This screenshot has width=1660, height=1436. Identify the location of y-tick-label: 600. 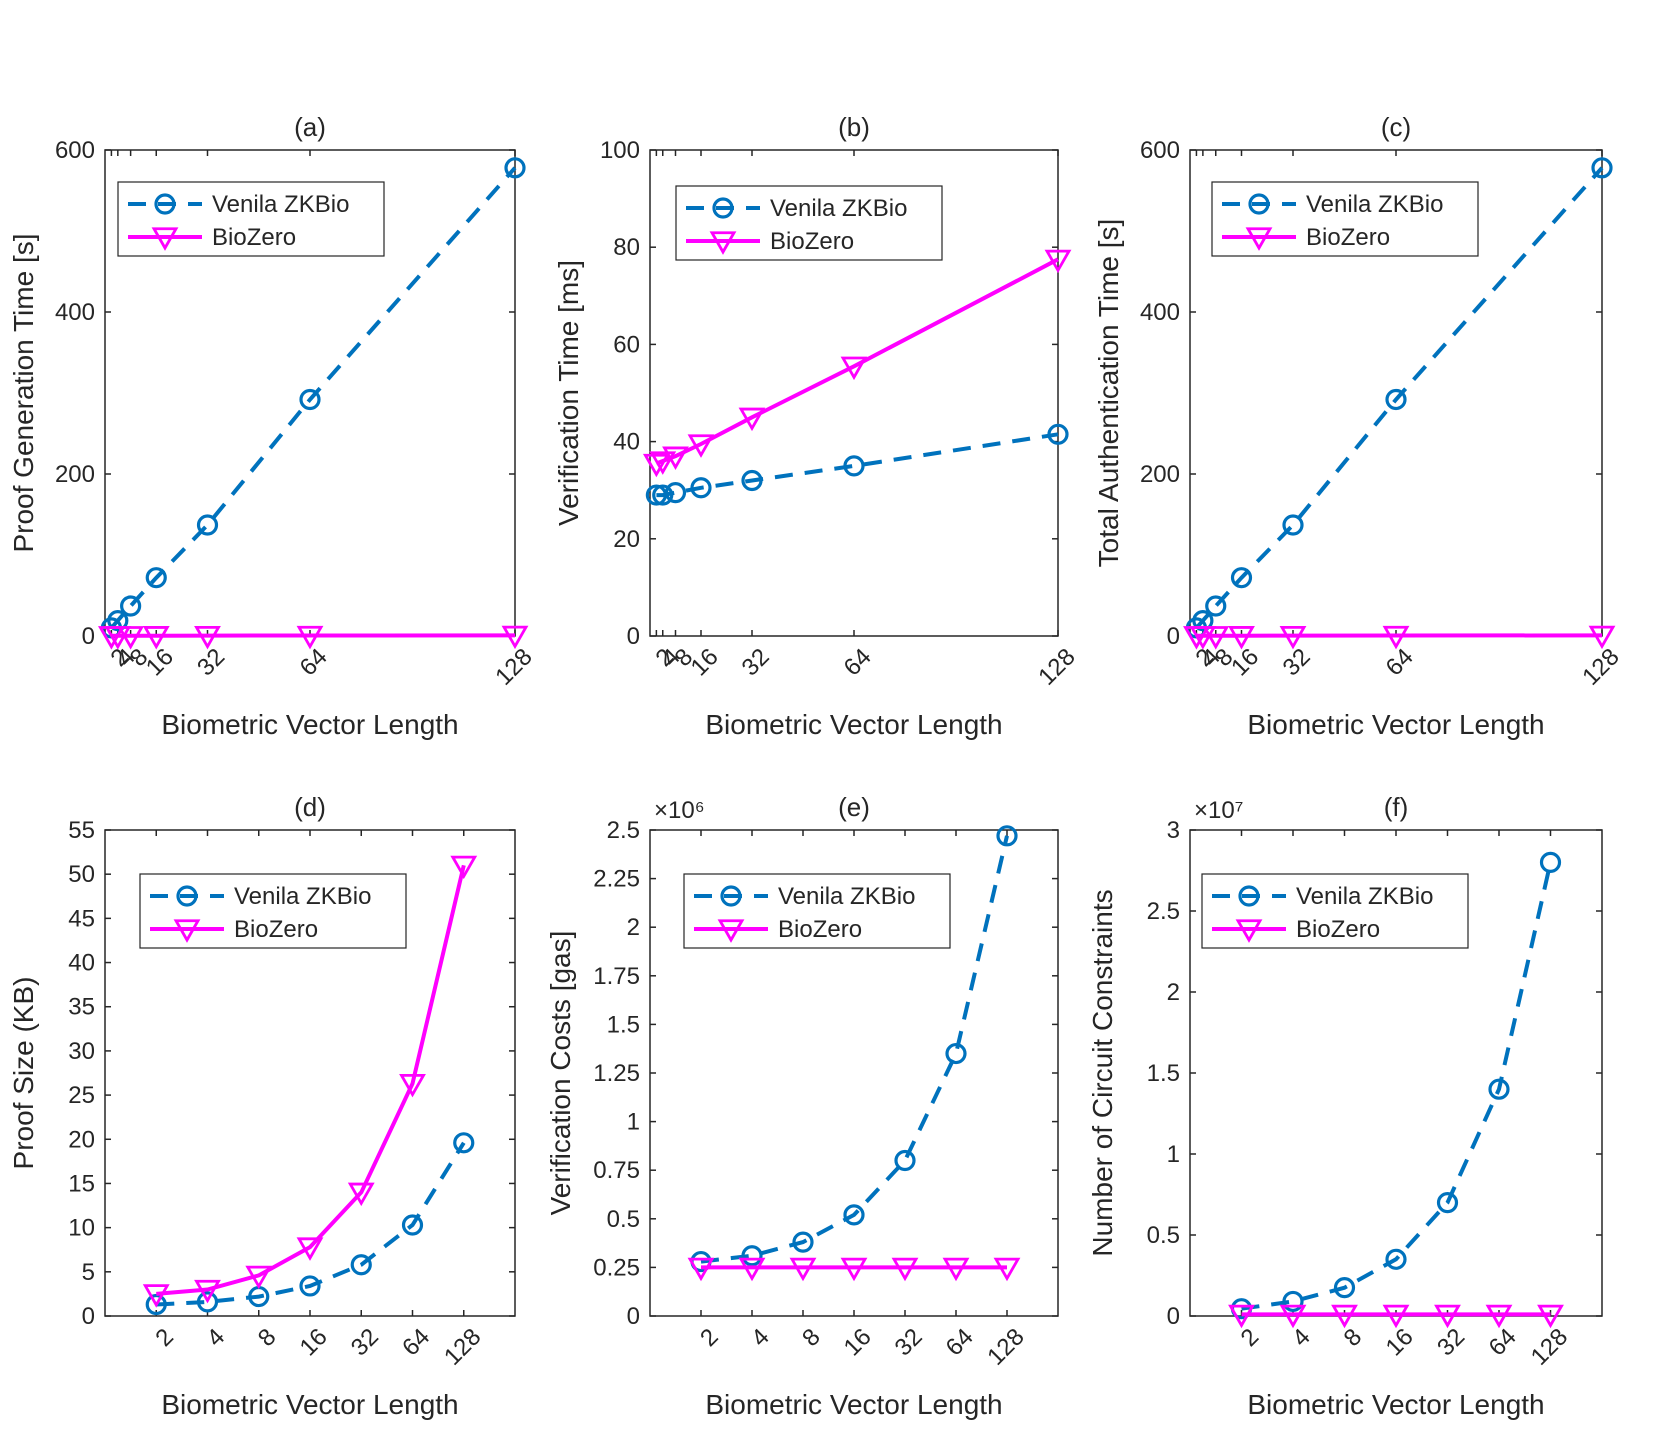
(75, 150).